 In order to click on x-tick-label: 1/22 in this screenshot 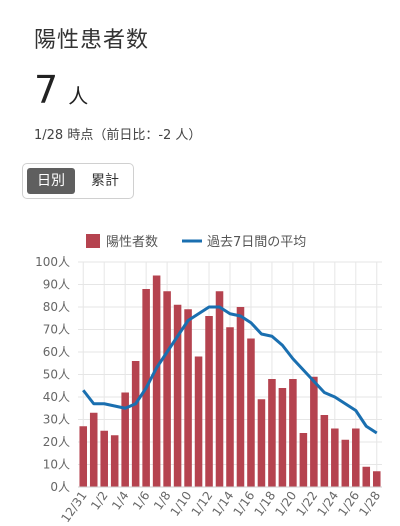, I will do `click(306, 504)`.